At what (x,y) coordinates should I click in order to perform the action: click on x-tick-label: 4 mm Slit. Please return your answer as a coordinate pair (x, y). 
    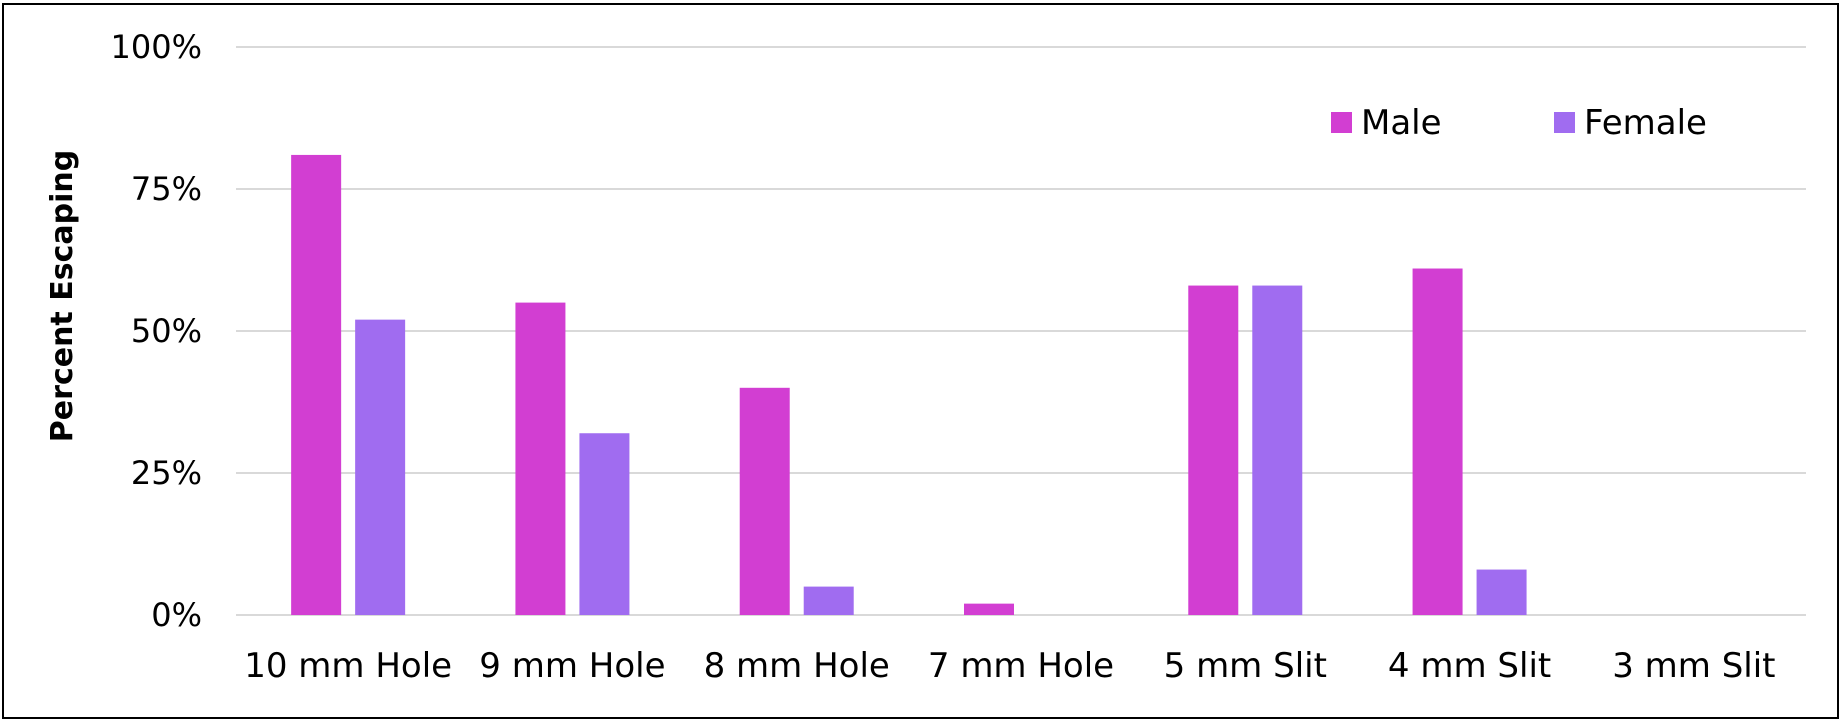
    Looking at the image, I should click on (1469, 666).